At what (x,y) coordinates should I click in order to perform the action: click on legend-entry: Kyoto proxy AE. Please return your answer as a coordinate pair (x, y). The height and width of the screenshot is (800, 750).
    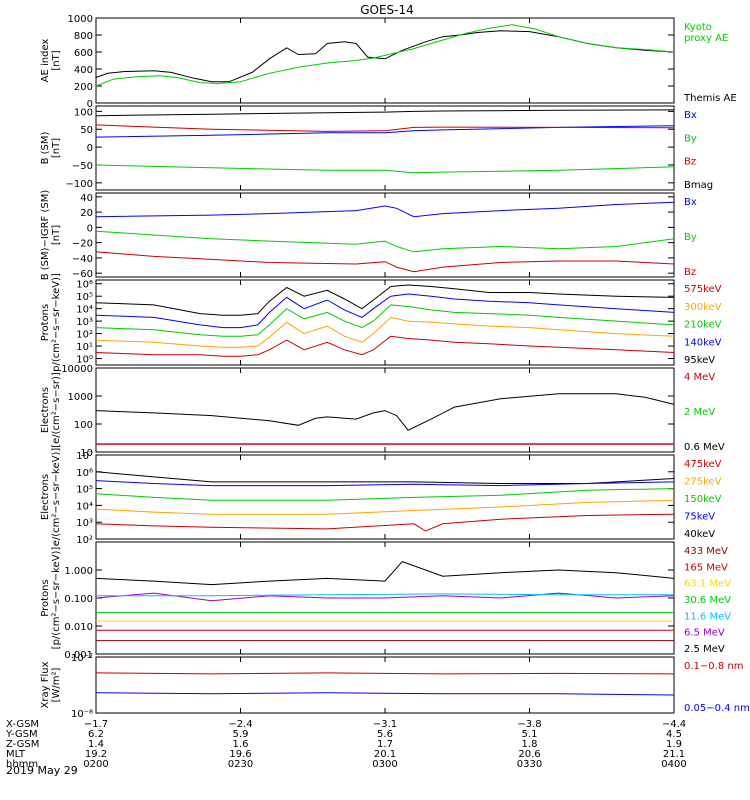
    Looking at the image, I should click on (706, 33).